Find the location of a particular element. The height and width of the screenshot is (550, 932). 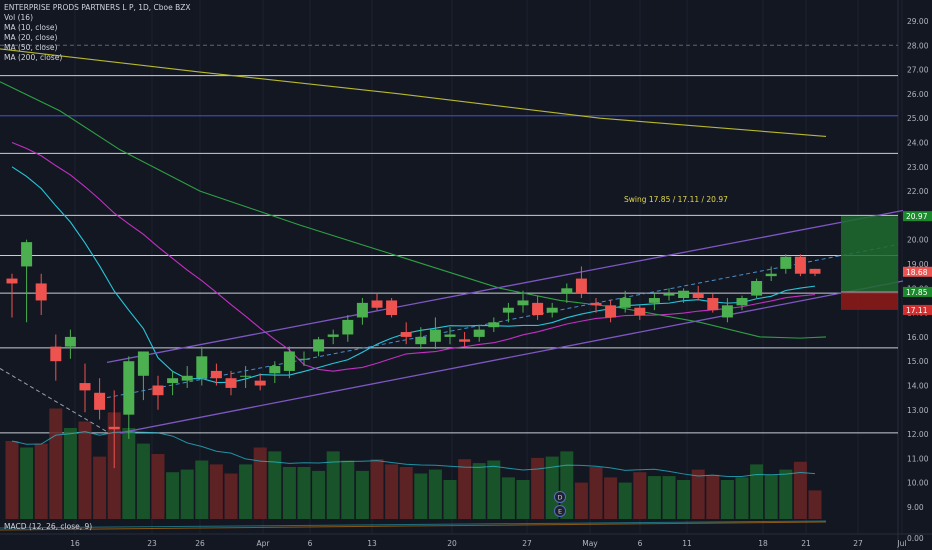

event-badge is located at coordinates (560, 511).